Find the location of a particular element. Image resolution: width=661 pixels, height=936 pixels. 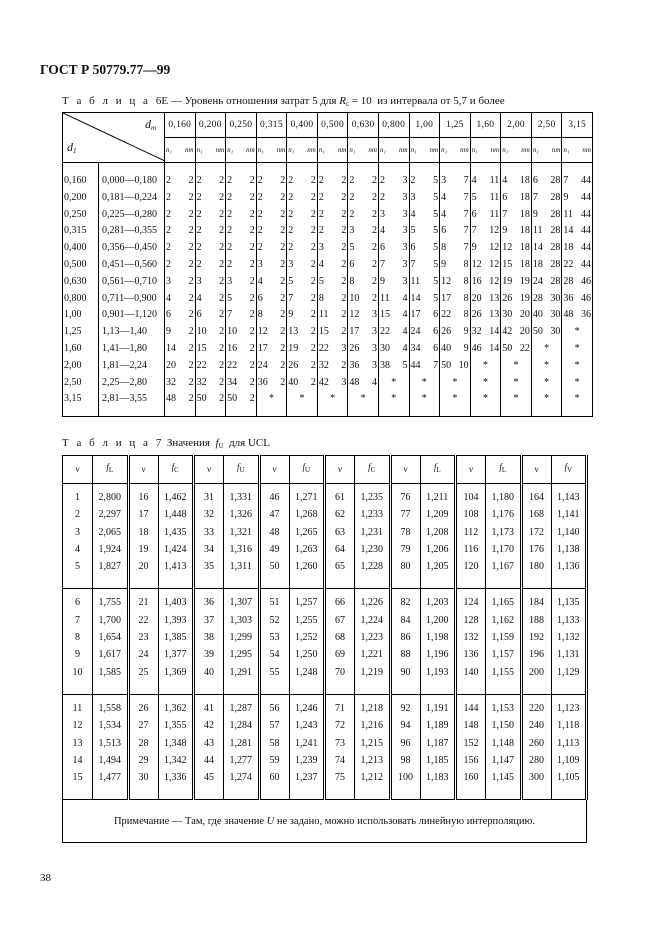

nu-cell: 152 is located at coordinates (470, 743).